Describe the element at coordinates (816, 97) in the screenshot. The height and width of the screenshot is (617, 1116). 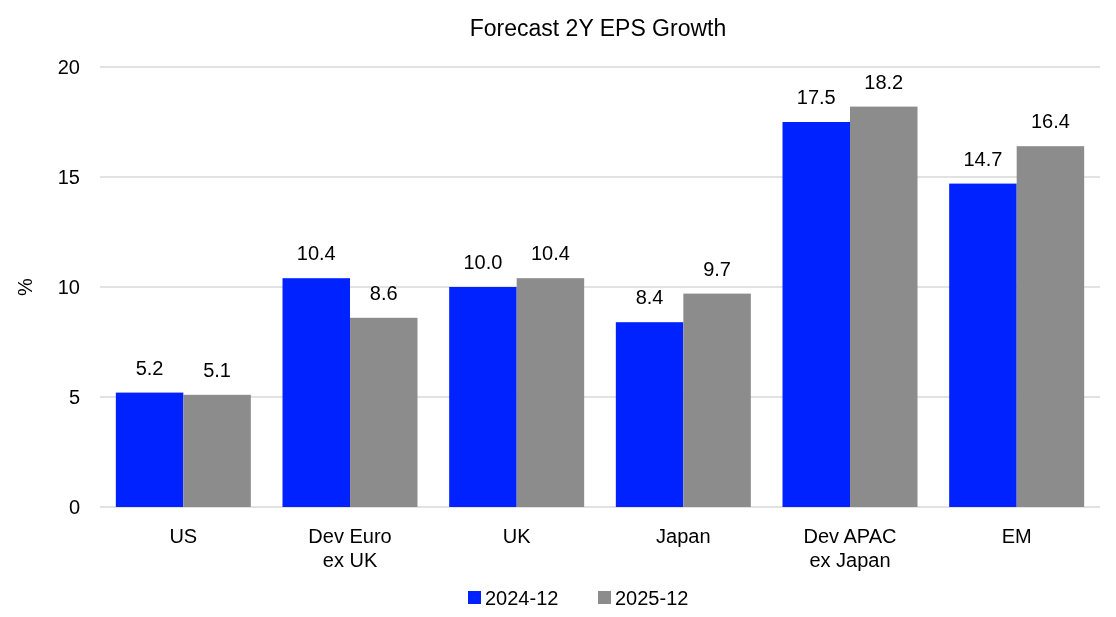
I see `data-label: 17.5` at that location.